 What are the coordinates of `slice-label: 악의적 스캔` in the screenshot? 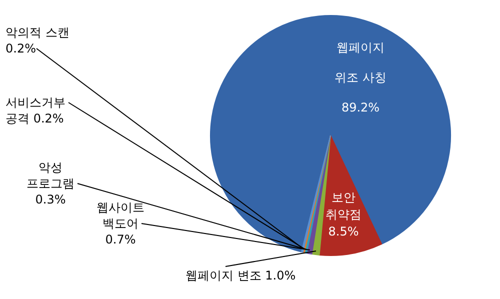 It's located at (38, 33).